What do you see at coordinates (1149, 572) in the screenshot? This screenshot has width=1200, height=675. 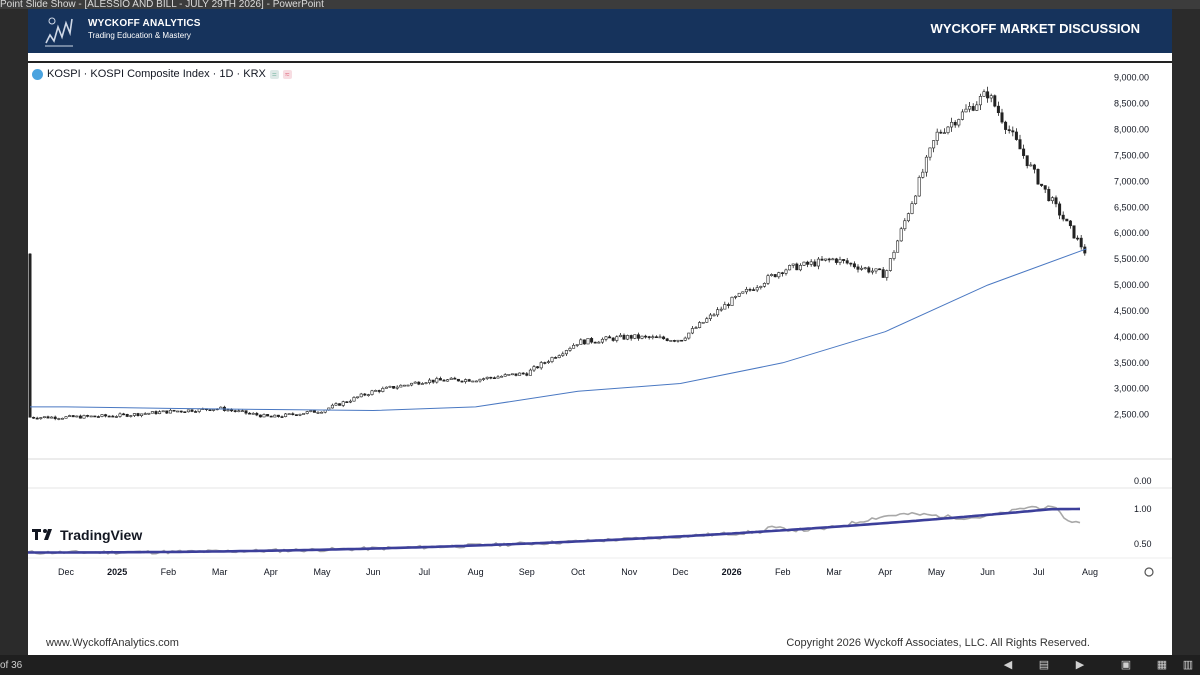 I see `settings-gear-icon` at bounding box center [1149, 572].